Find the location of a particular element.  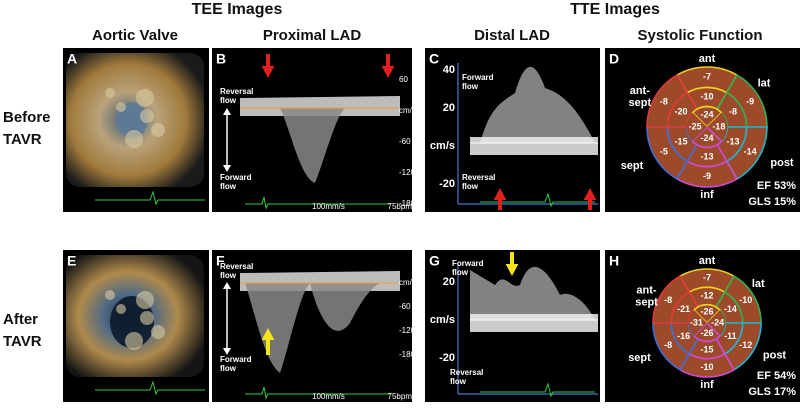

flow-arrow is located at coordinates (227, 351).